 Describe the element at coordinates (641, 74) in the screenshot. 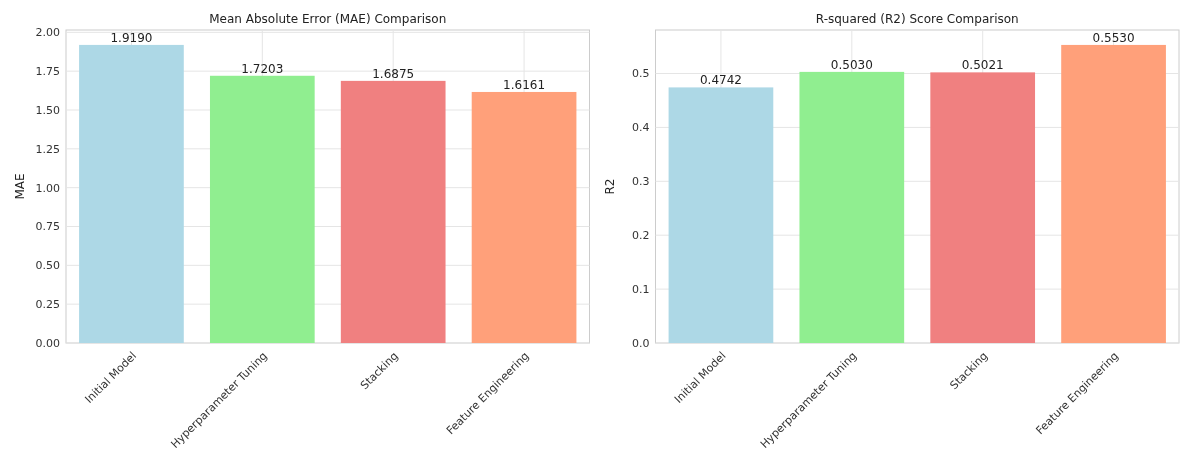

I see `y-tick-label: 0.5` at that location.